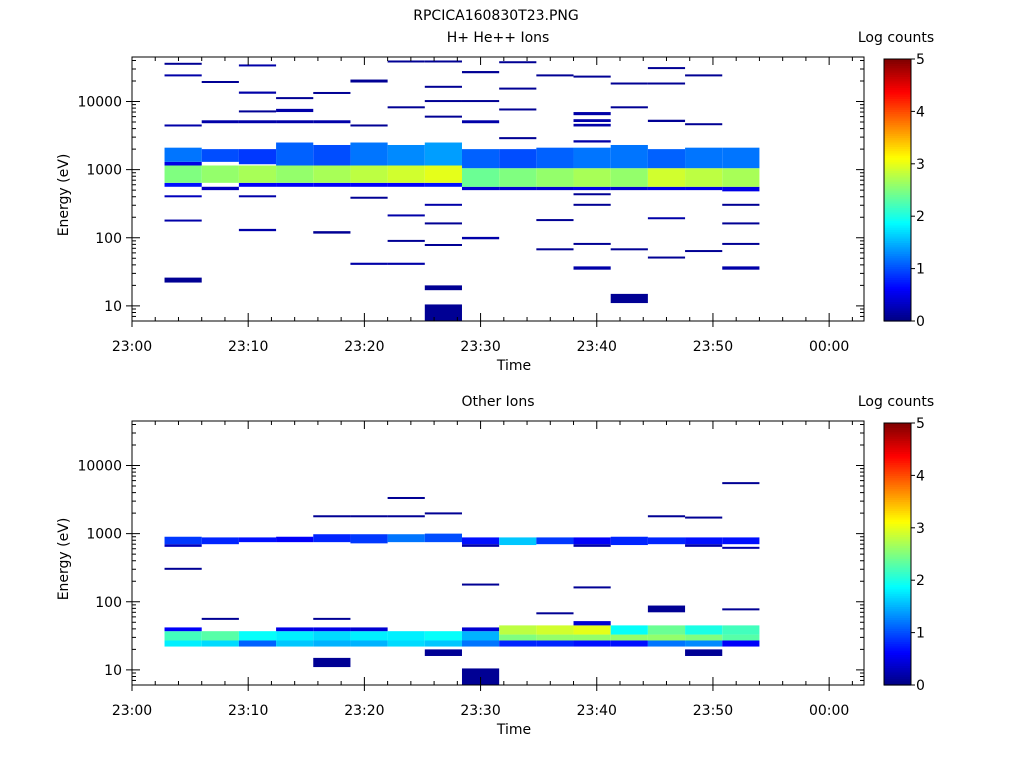 The height and width of the screenshot is (768, 1024). What do you see at coordinates (364, 711) in the screenshot?
I see `x-tick-label: 23:20` at bounding box center [364, 711].